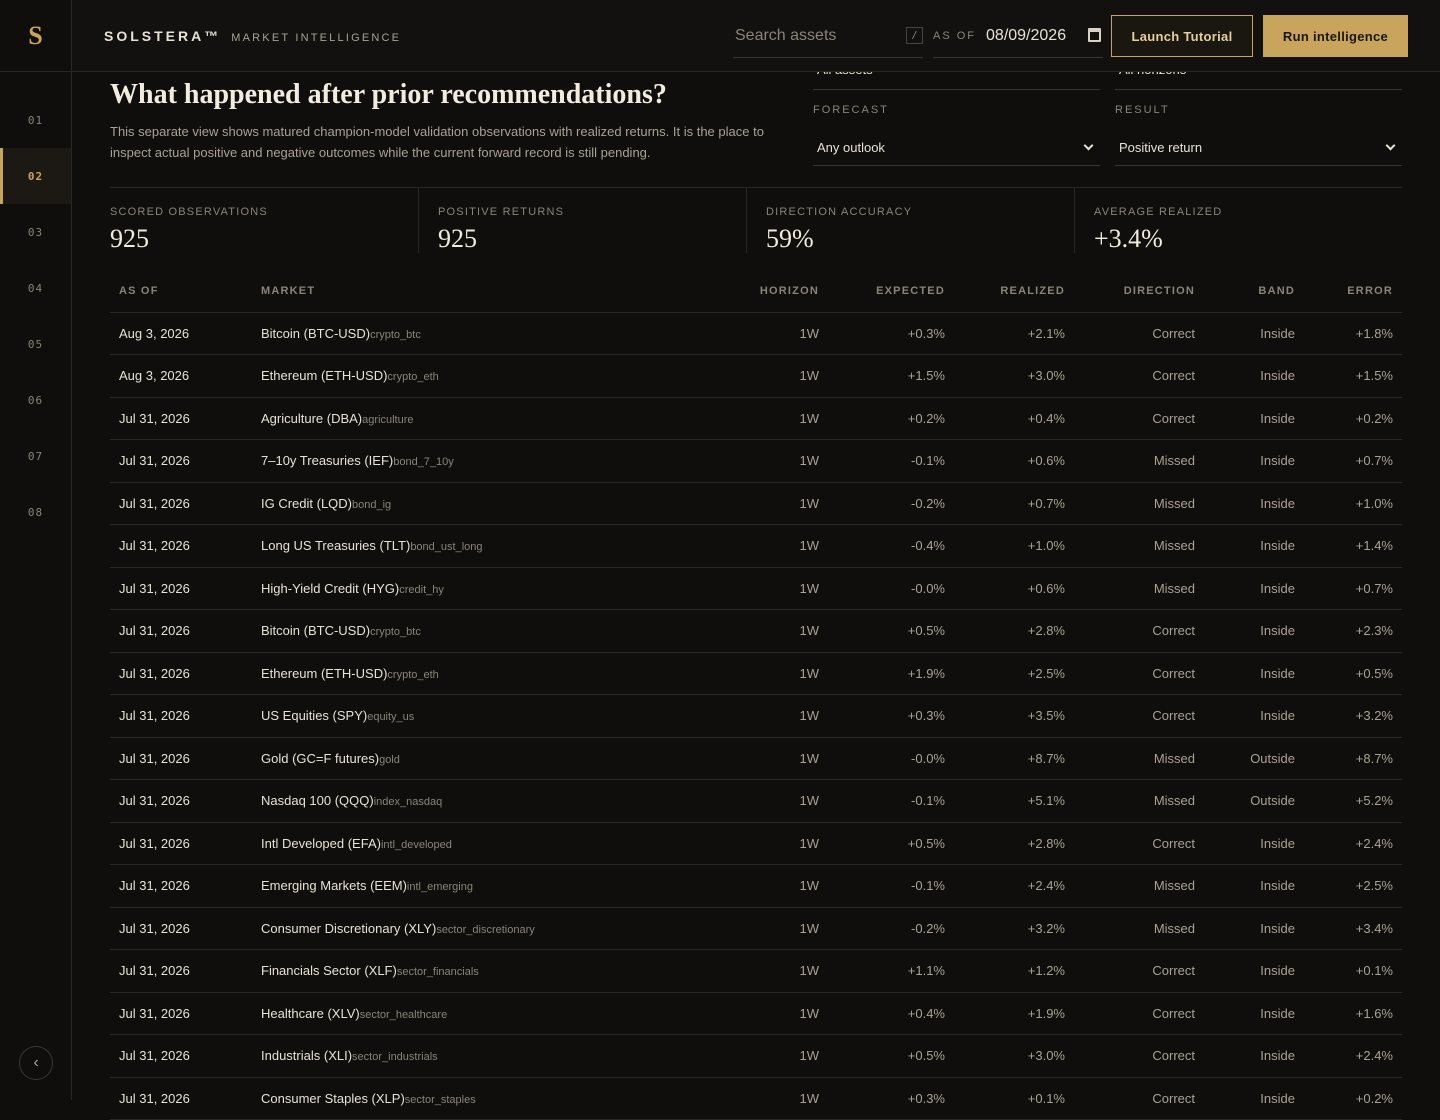 This screenshot has height=1120, width=1440. Describe the element at coordinates (36, 550) in the screenshot. I see `sidebar: S 01 02 03 04 05 06 07 08 ‹` at that location.